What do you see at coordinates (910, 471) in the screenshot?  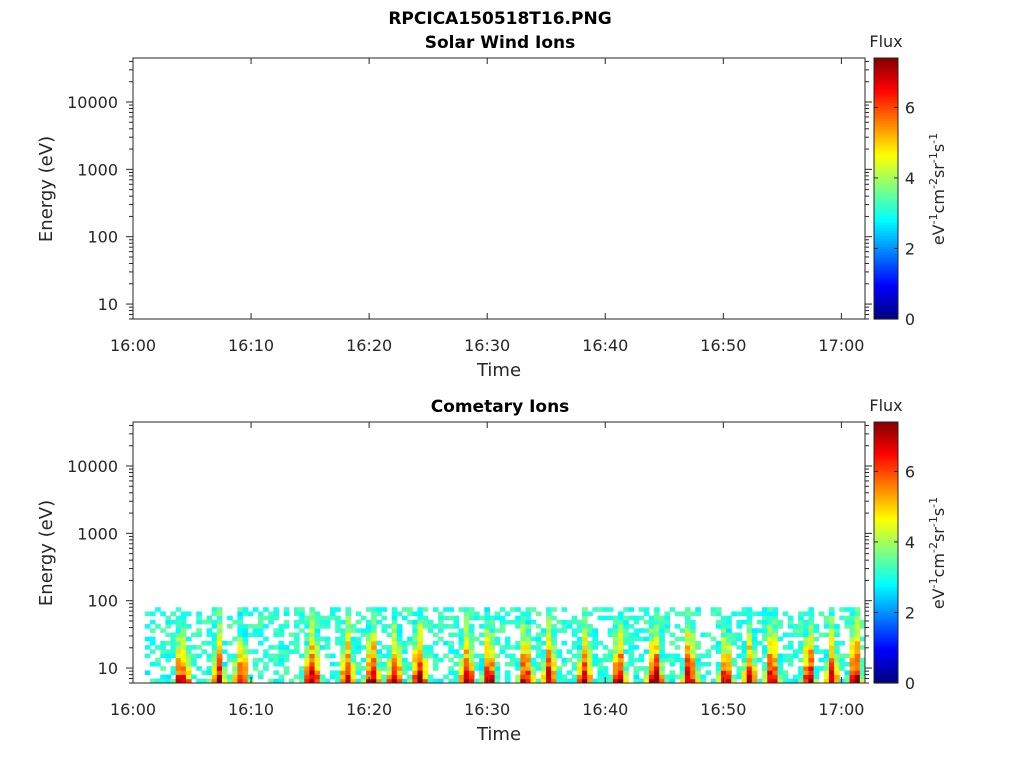 I see `colorbar-tick-label: 6` at bounding box center [910, 471].